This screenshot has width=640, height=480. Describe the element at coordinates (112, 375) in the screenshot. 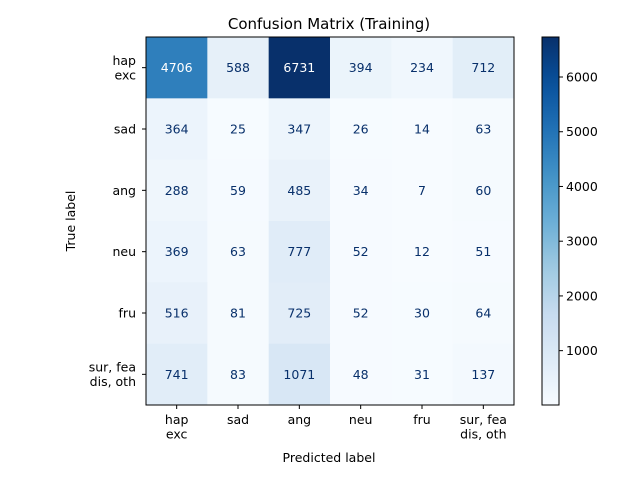

I see `y-tick-label: sur, fea dis, oth` at that location.